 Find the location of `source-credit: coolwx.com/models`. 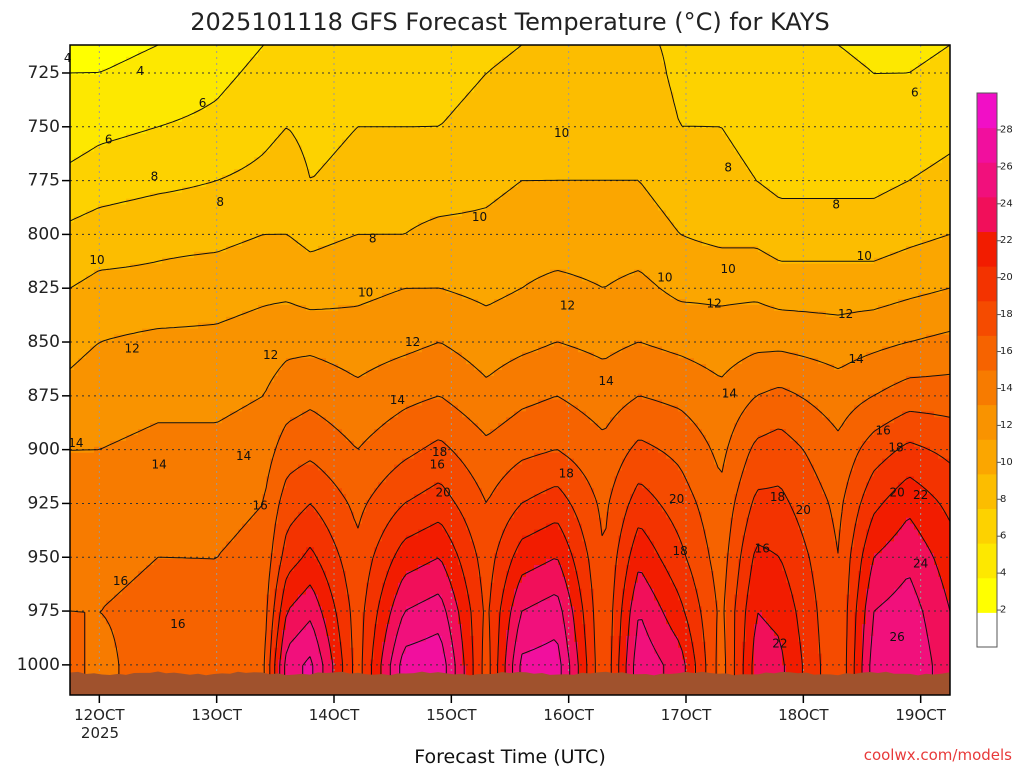

source-credit: coolwx.com/models is located at coordinates (938, 755).